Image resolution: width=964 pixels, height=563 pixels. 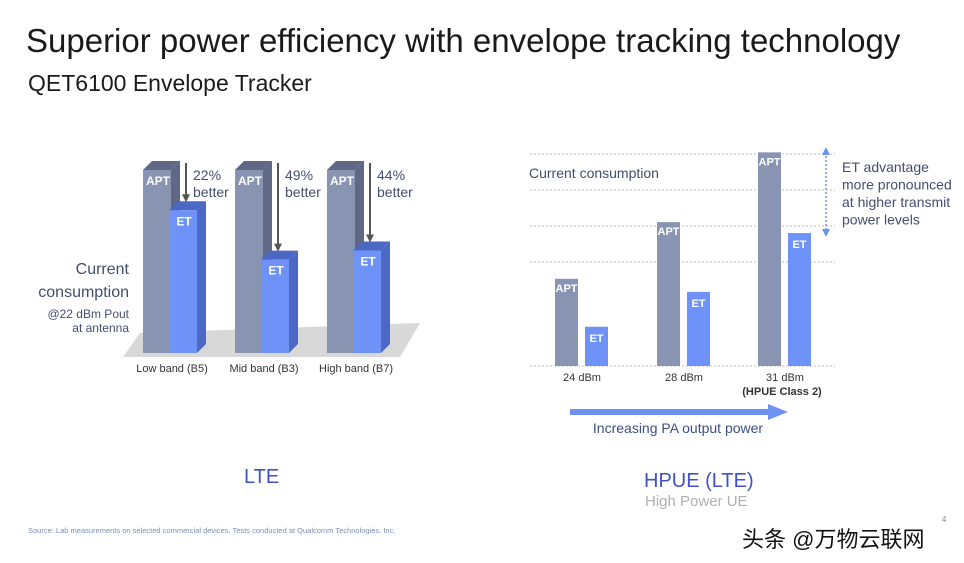 What do you see at coordinates (782, 392) in the screenshot?
I see `category-note: (HPUE Class 2)` at bounding box center [782, 392].